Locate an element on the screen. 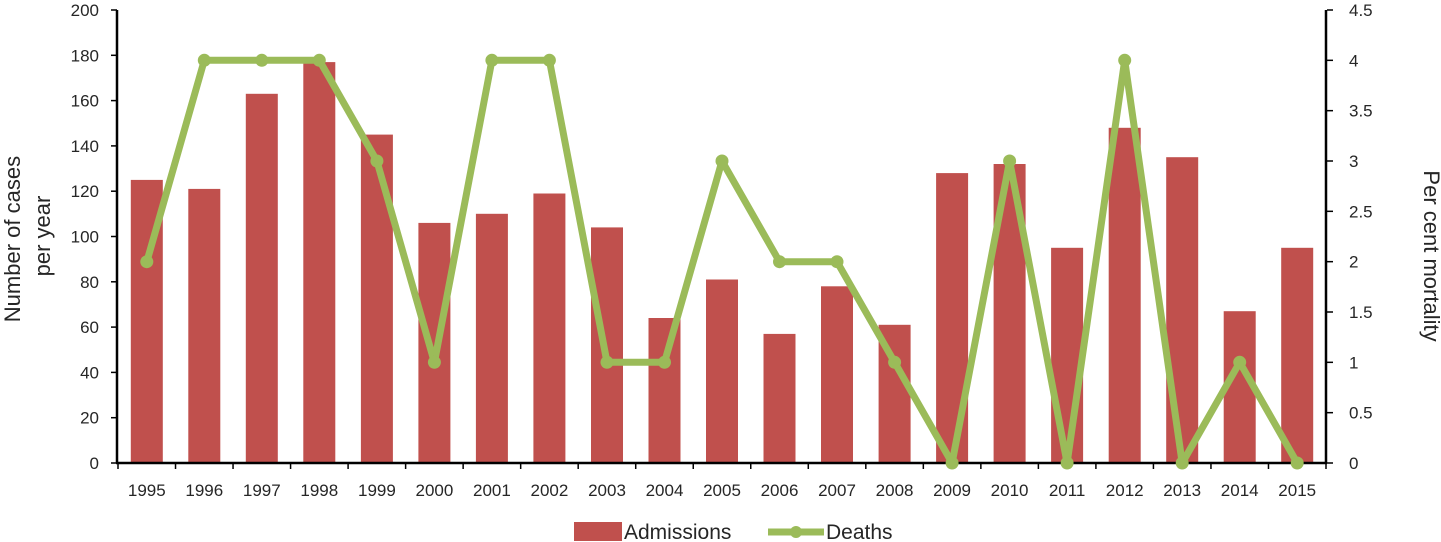  x-tick-label-1996: 1996 is located at coordinates (204, 490).